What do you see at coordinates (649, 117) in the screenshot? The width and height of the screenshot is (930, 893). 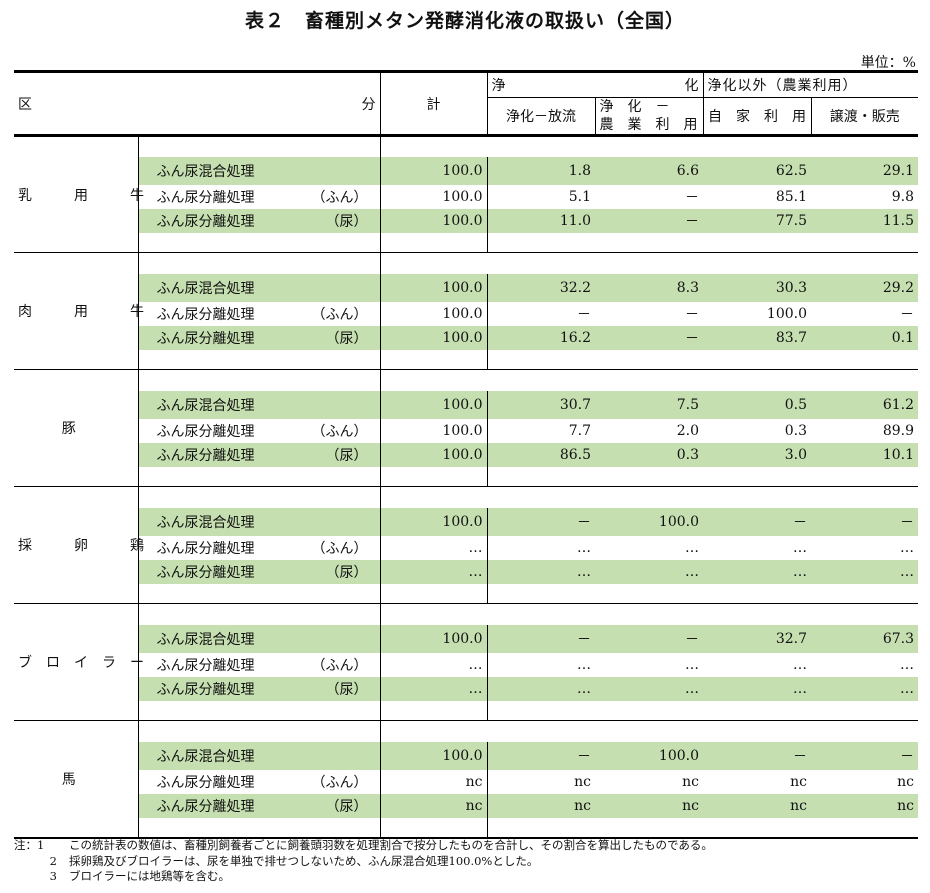 I see `header-col-agri: 浄 化 －農 業 利 用` at bounding box center [649, 117].